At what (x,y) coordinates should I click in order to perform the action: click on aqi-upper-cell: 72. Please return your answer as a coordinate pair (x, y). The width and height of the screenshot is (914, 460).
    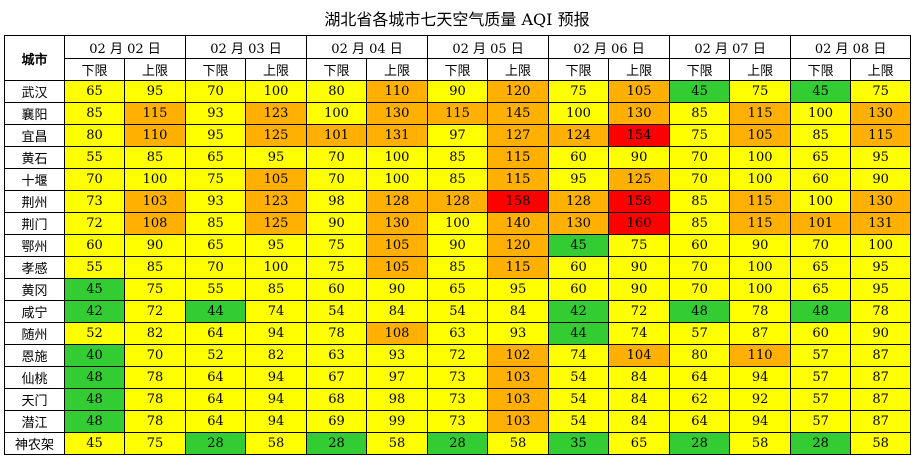
    Looking at the image, I should click on (639, 311).